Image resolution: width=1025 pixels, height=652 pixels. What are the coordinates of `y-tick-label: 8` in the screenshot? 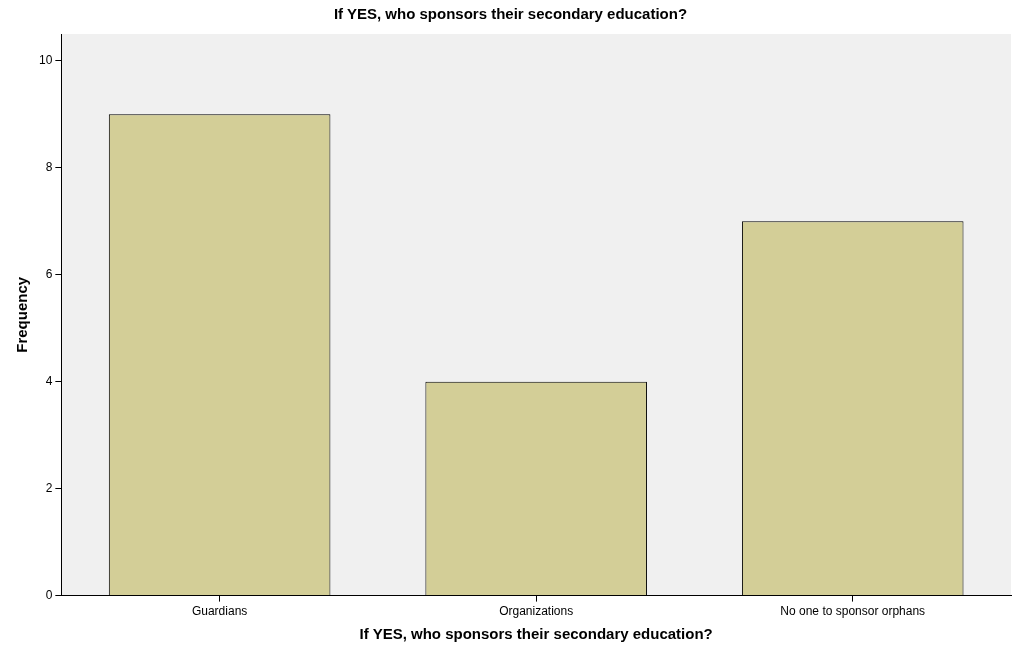 It's located at (49, 167).